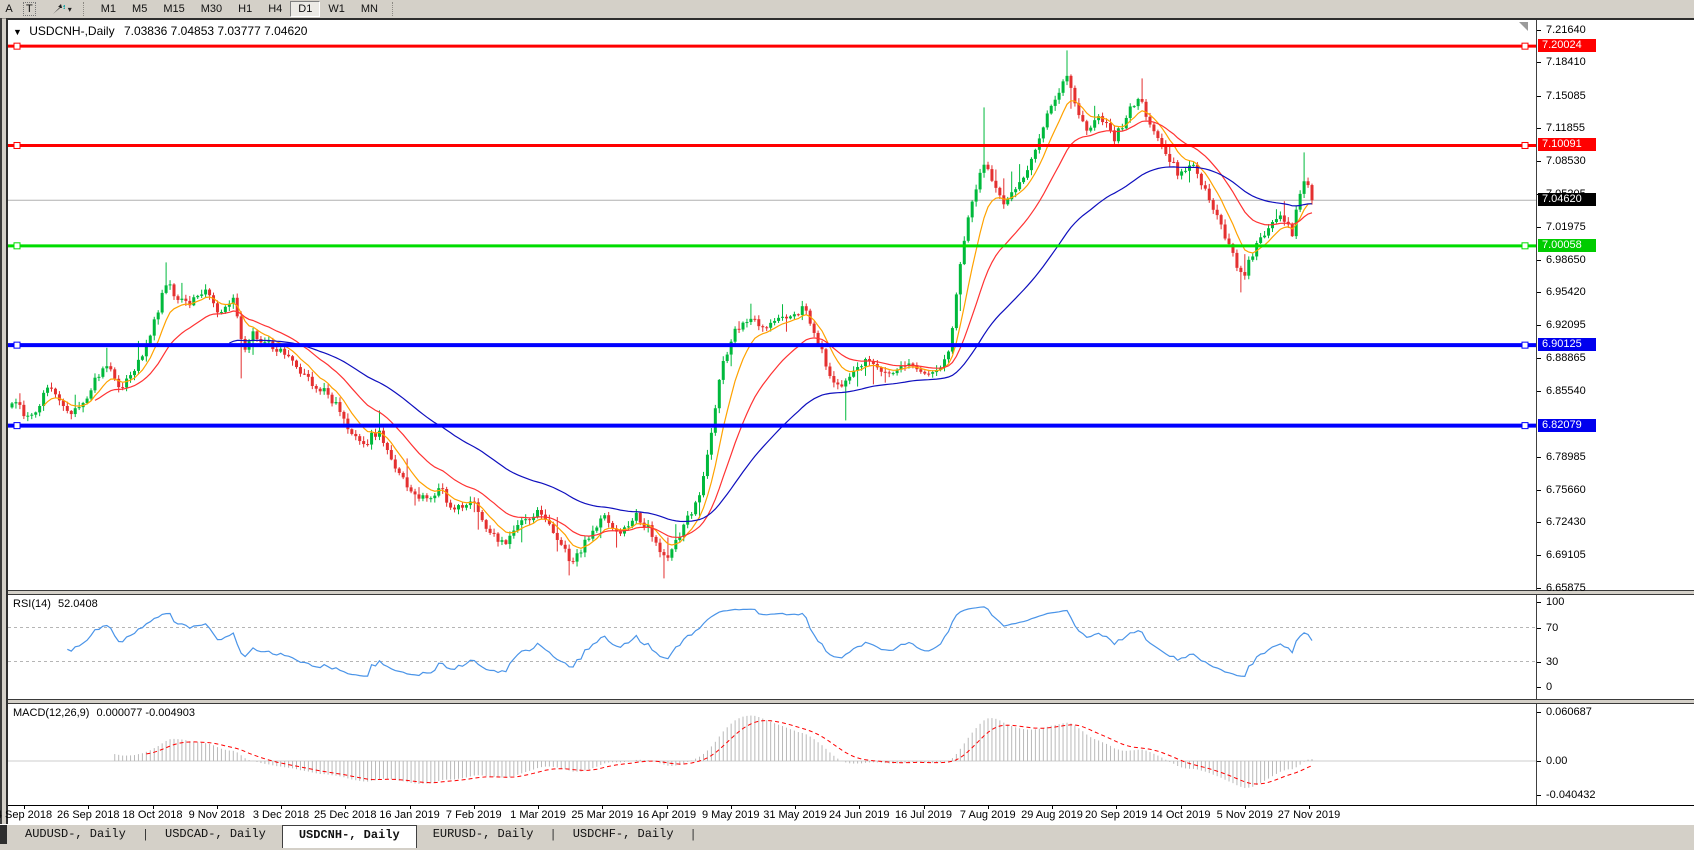 The height and width of the screenshot is (850, 1694). What do you see at coordinates (75, 834) in the screenshot?
I see `tab-audusd: AUDUSD-, Daily` at bounding box center [75, 834].